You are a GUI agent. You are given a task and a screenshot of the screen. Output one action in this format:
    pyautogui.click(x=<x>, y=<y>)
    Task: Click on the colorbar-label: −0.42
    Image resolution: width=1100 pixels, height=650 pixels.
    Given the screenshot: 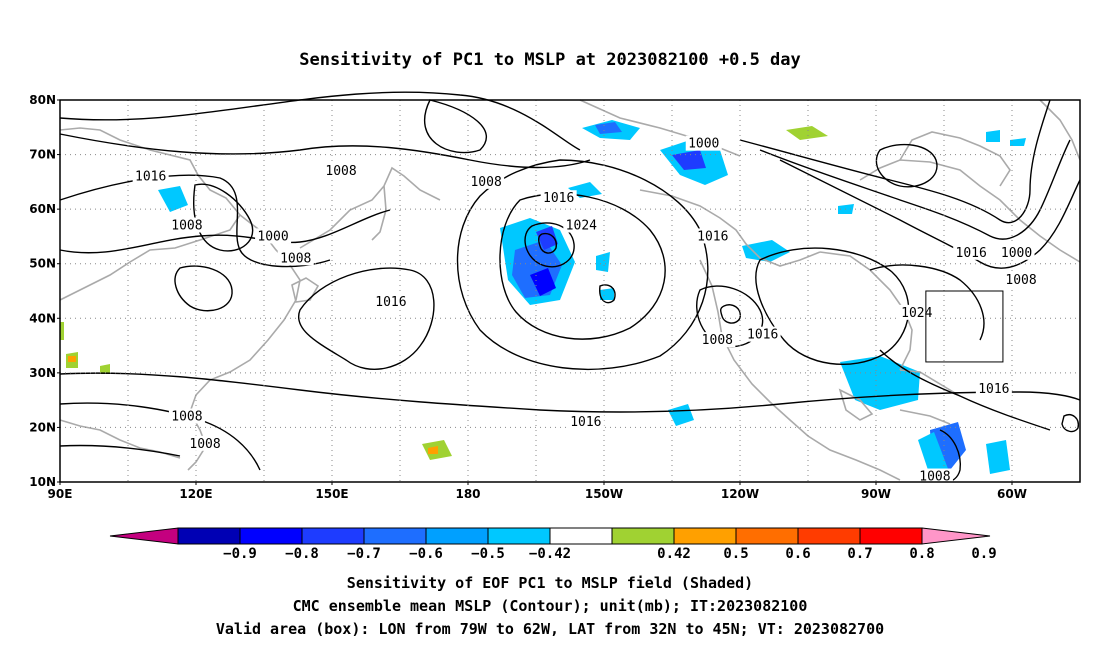 What is the action you would take?
    pyautogui.click(x=550, y=554)
    